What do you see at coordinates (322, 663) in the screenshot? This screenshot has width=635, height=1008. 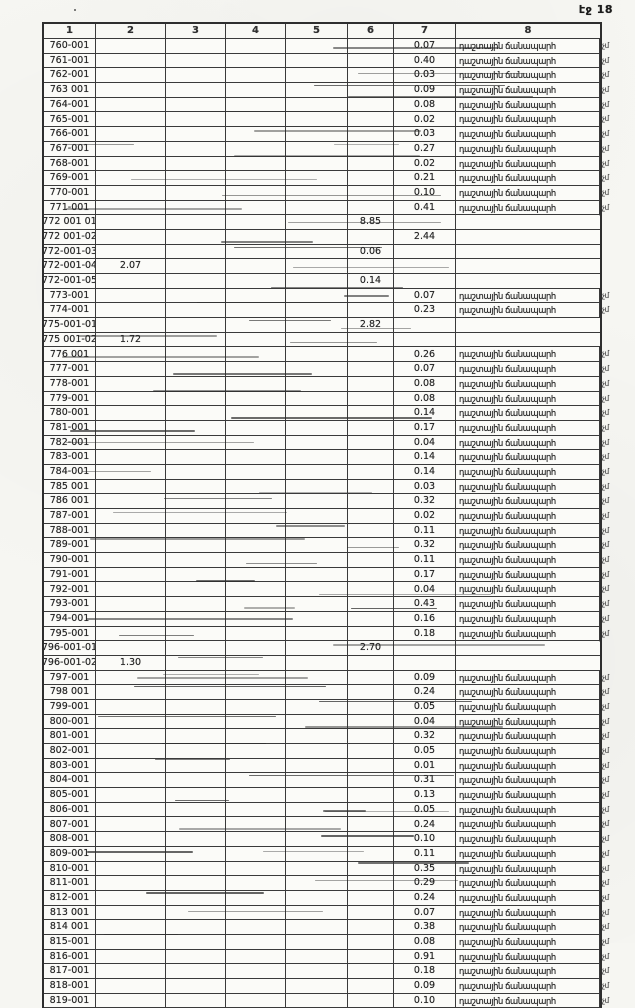 I see `table-row: 796-001-02 1.30` at bounding box center [322, 663].